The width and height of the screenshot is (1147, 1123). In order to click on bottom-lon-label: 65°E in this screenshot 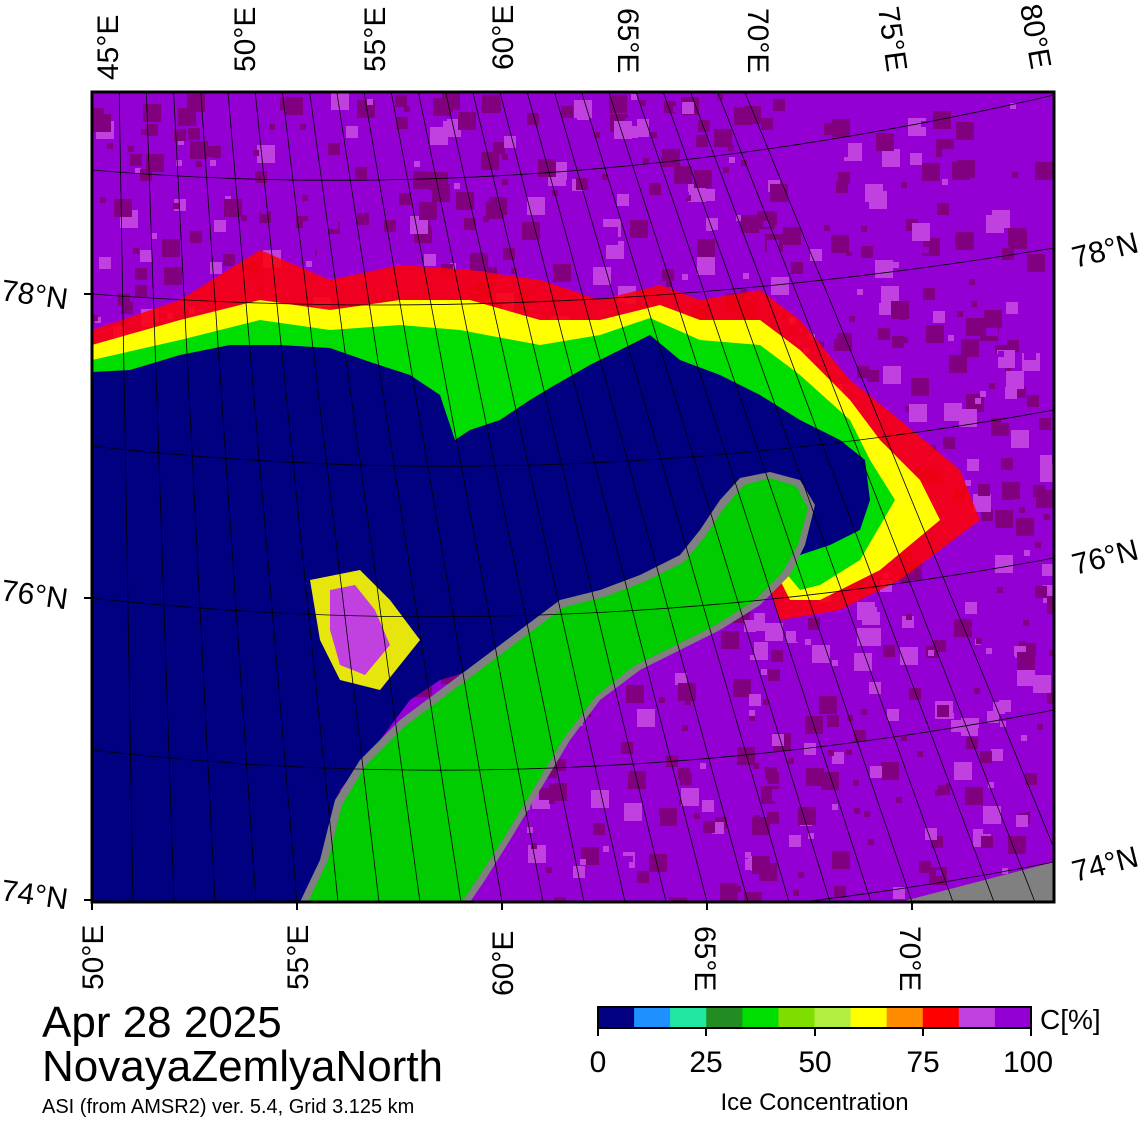, I will do `click(704, 958)`.